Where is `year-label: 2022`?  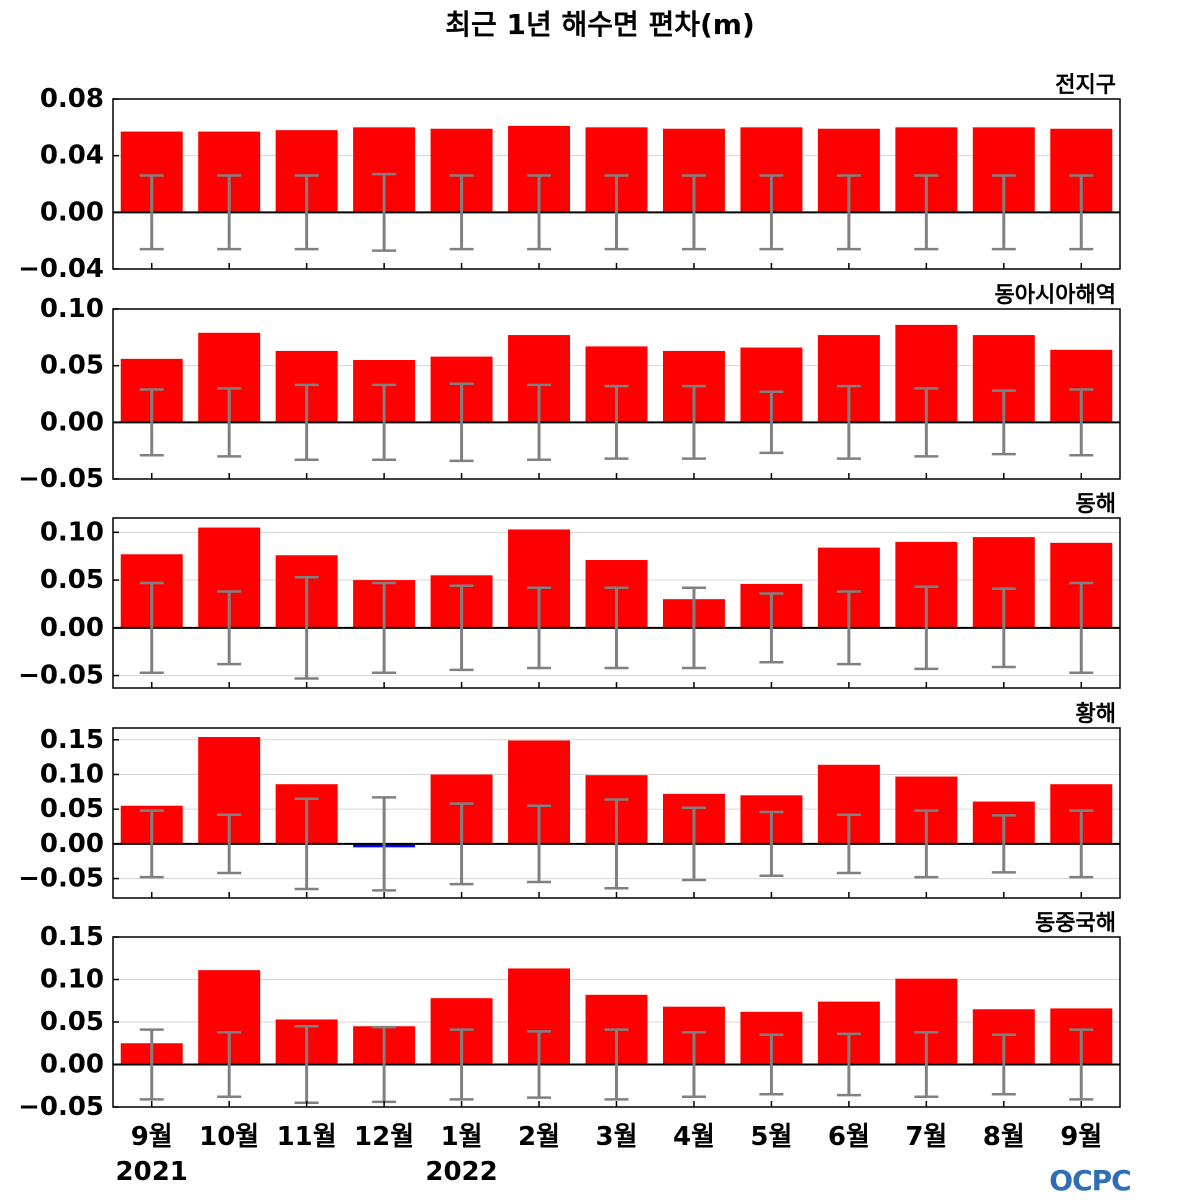 year-label: 2022 is located at coordinates (461, 1172).